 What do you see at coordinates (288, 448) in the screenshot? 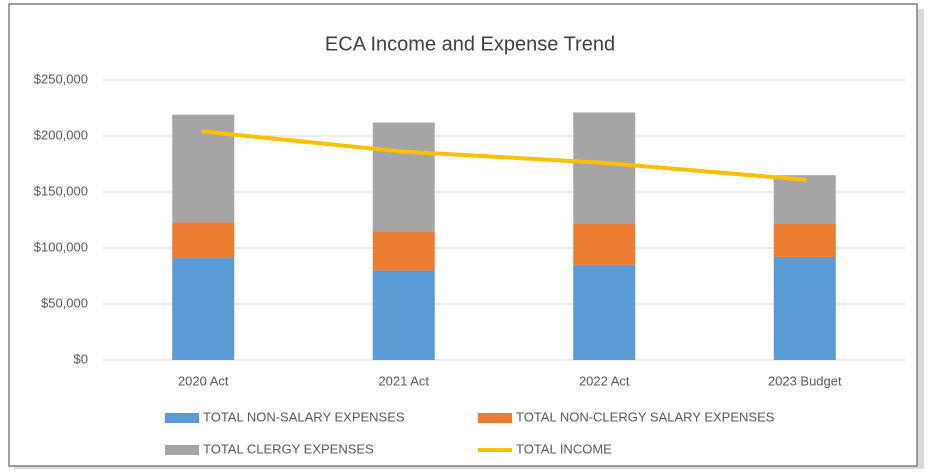
I see `legend-label: TOTAL CLERGY EXPENSES` at bounding box center [288, 448].